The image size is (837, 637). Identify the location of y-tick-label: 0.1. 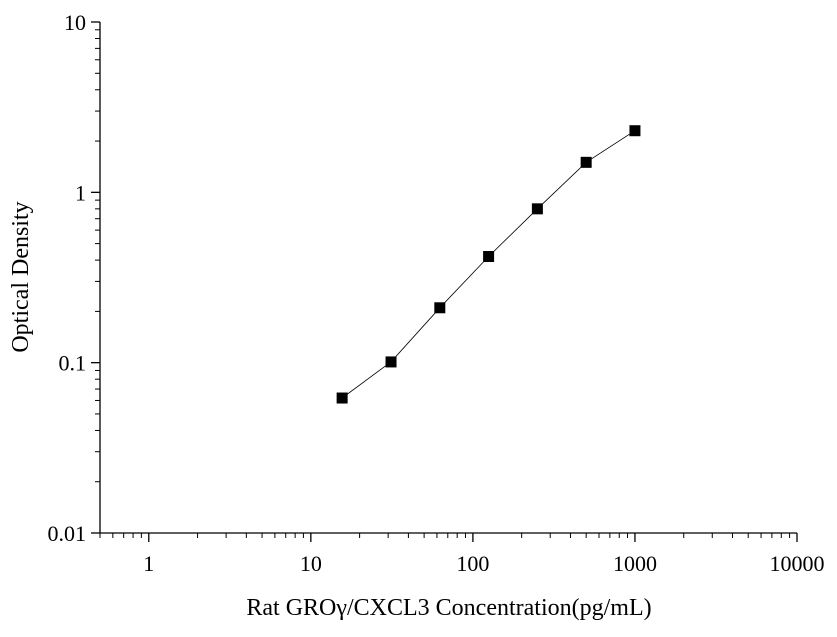
(73, 363).